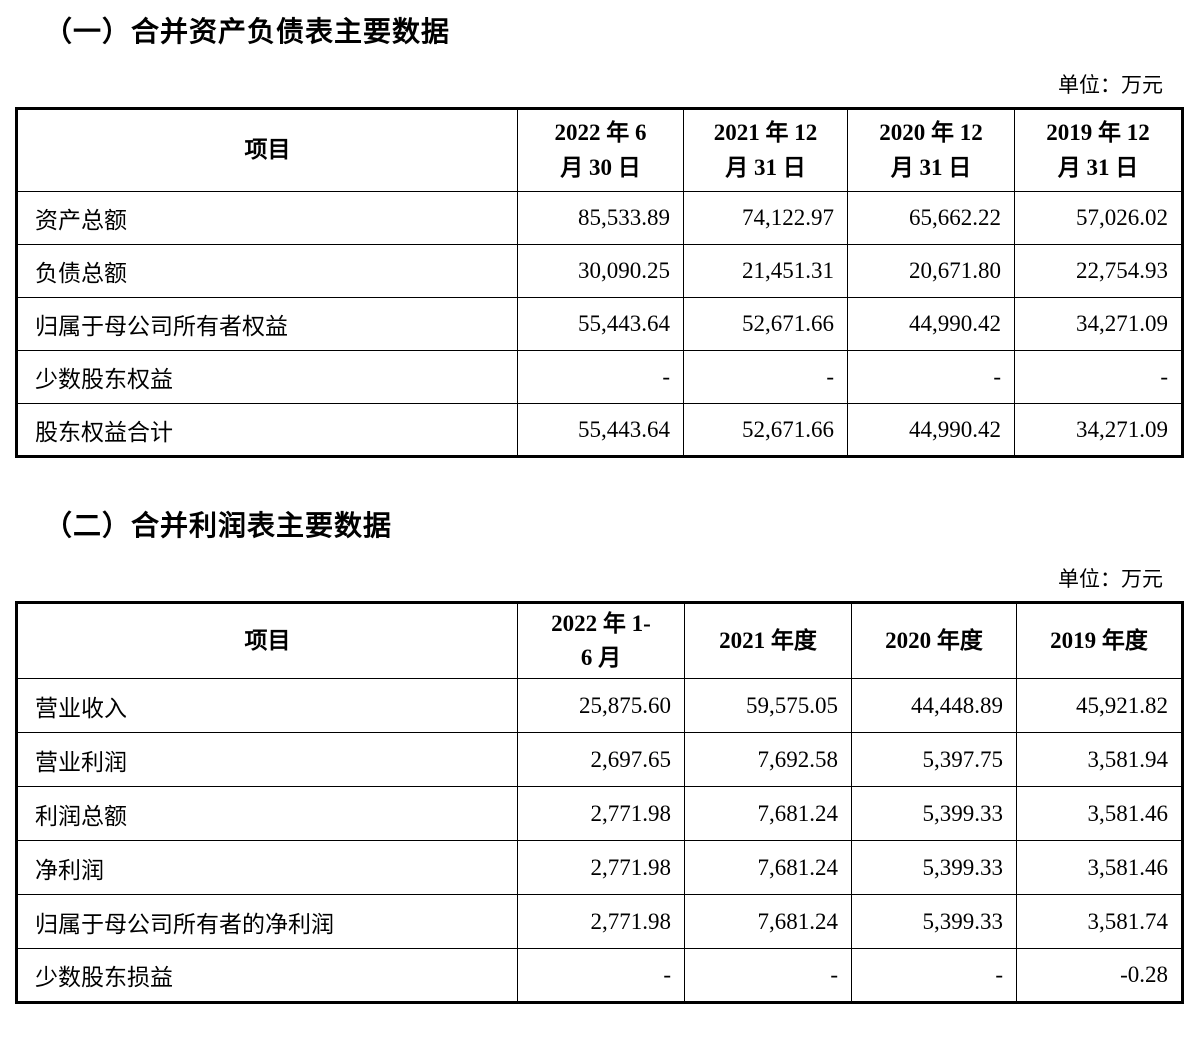  I want to click on cell-value: 59,575.05, so click(768, 705).